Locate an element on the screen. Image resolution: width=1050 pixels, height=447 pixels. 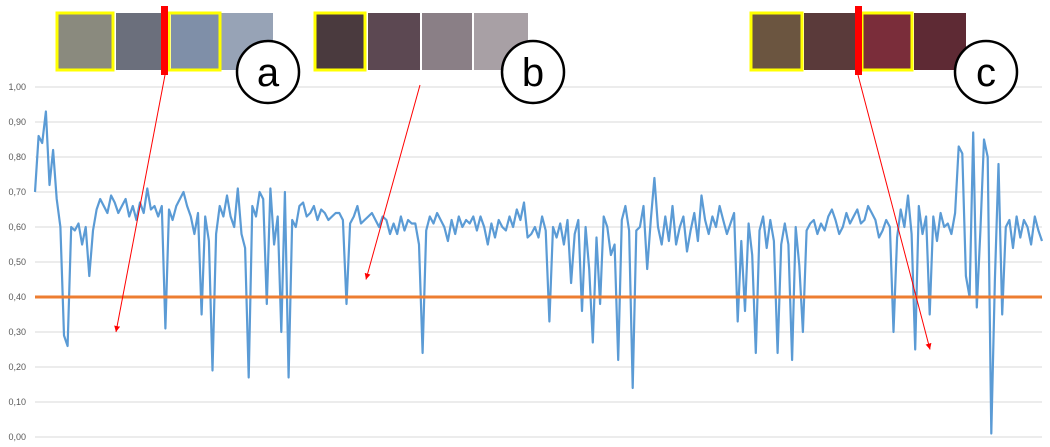
y-tick-label: 0,00 is located at coordinates (17, 437).